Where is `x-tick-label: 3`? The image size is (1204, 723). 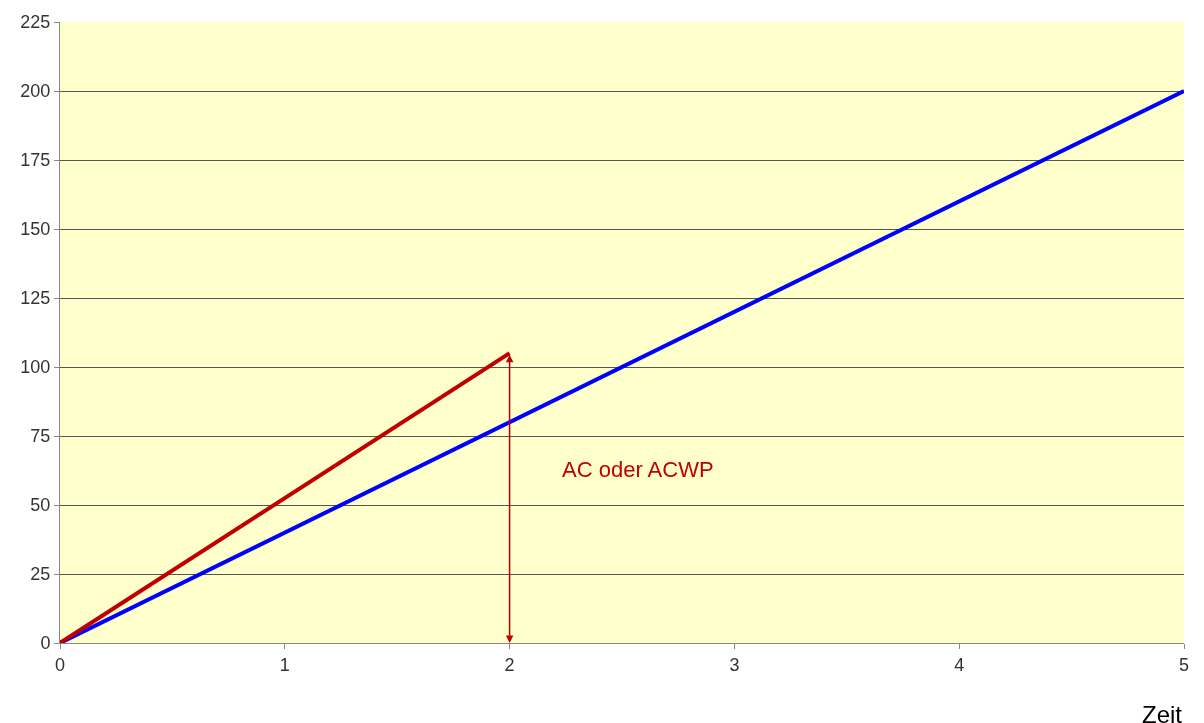 x-tick-label: 3 is located at coordinates (734, 664).